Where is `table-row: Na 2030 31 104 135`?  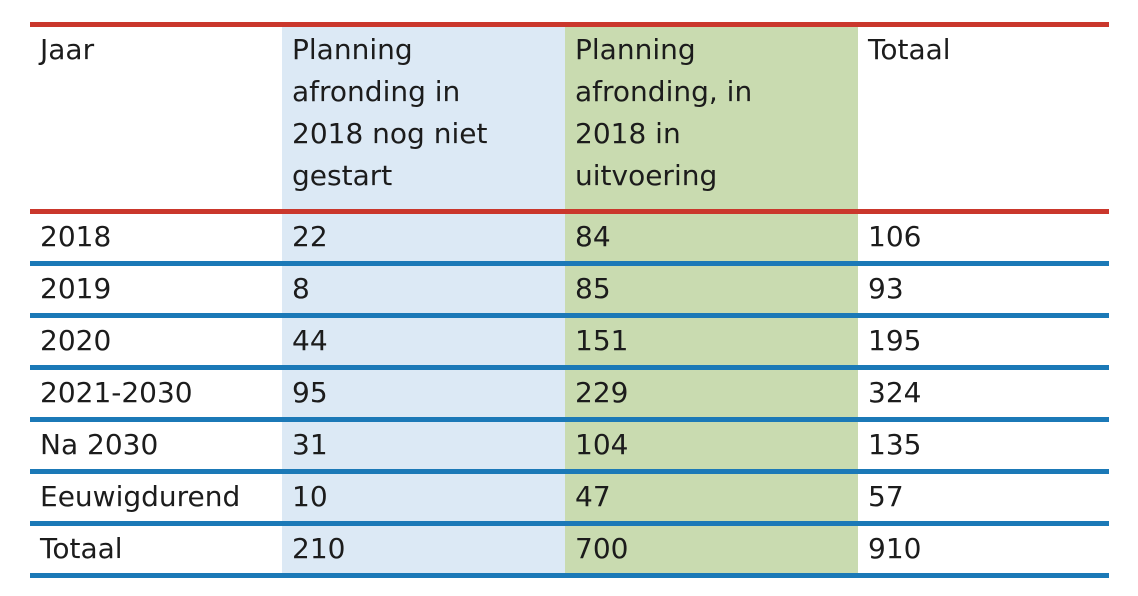 table-row: Na 2030 31 104 135 is located at coordinates (569, 448).